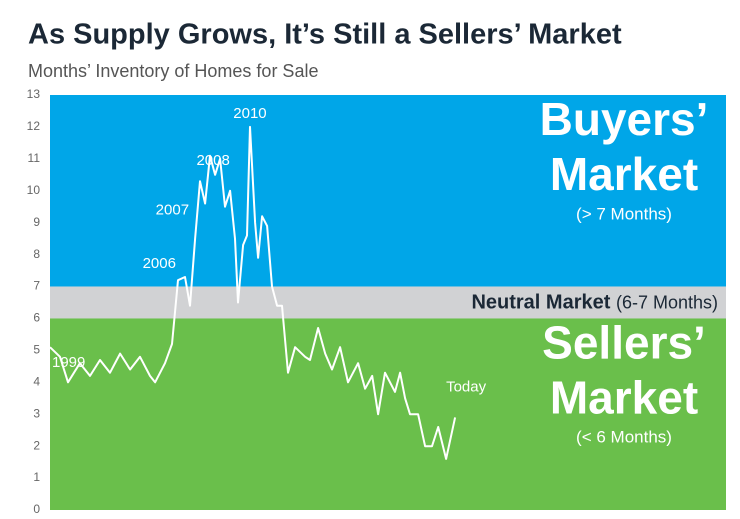 The height and width of the screenshot is (519, 740). I want to click on zone-title: Sellers’, so click(624, 342).